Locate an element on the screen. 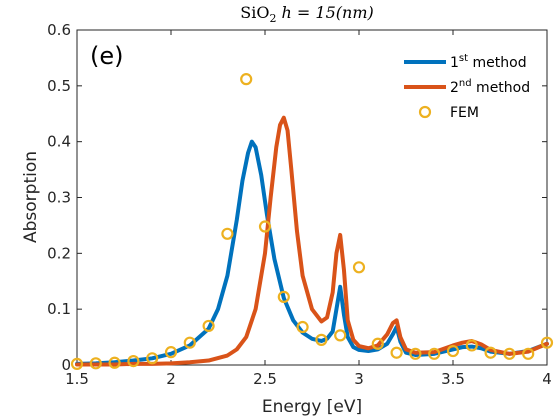  x-tick-label: 4 is located at coordinates (547, 379).